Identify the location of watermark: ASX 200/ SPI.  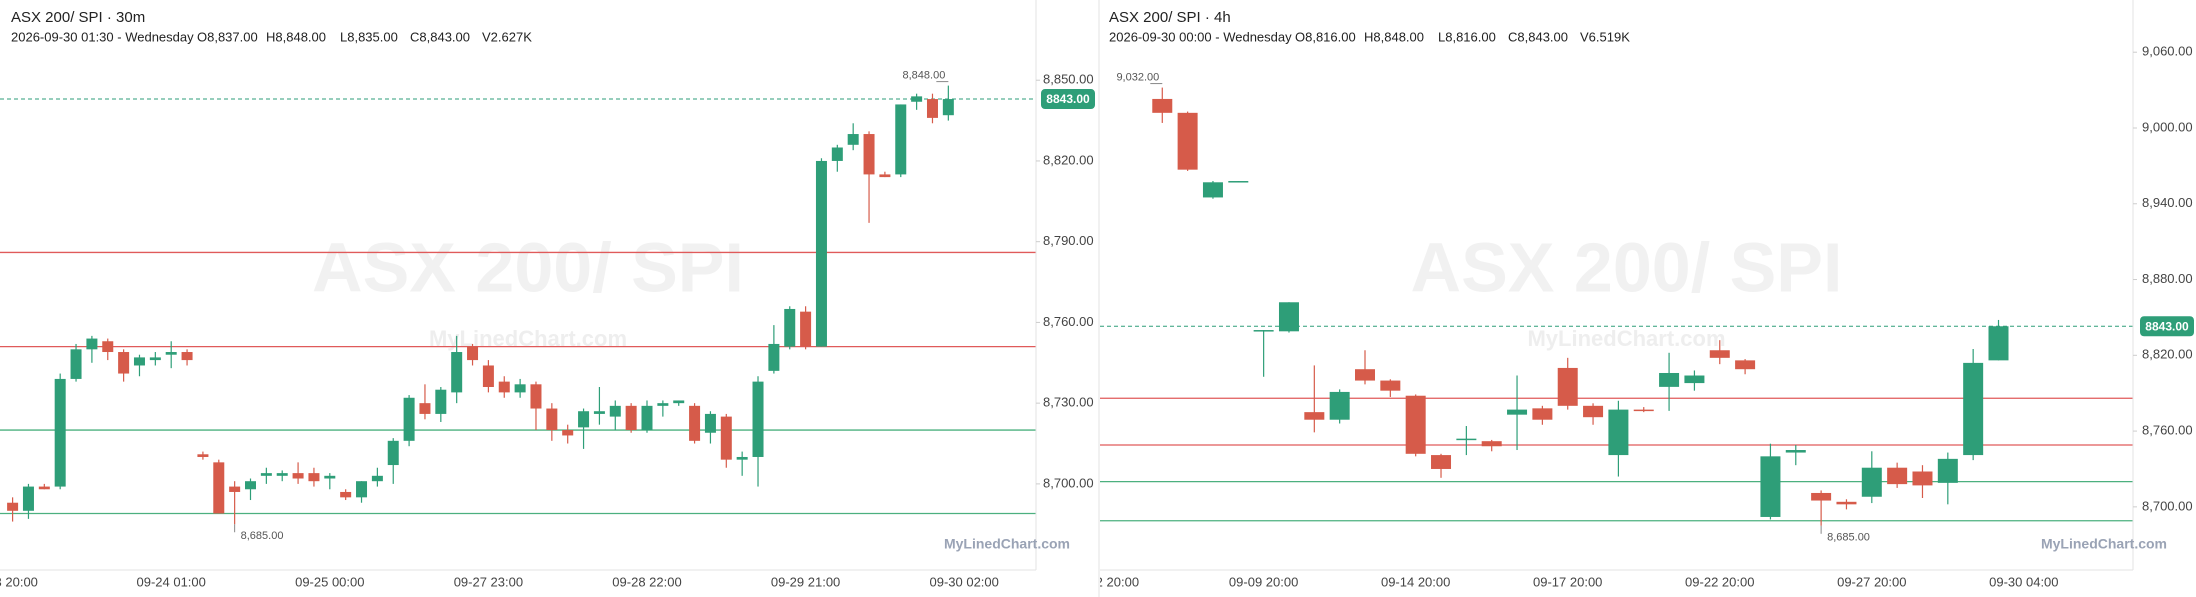
(528, 267).